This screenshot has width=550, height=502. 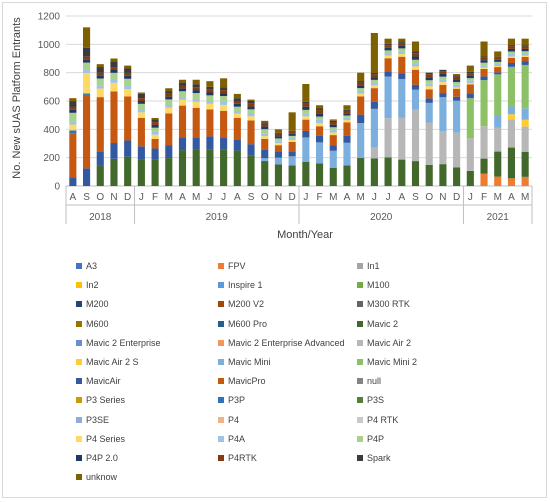 What do you see at coordinates (97, 304) in the screenshot?
I see `legend-label: M200` at bounding box center [97, 304].